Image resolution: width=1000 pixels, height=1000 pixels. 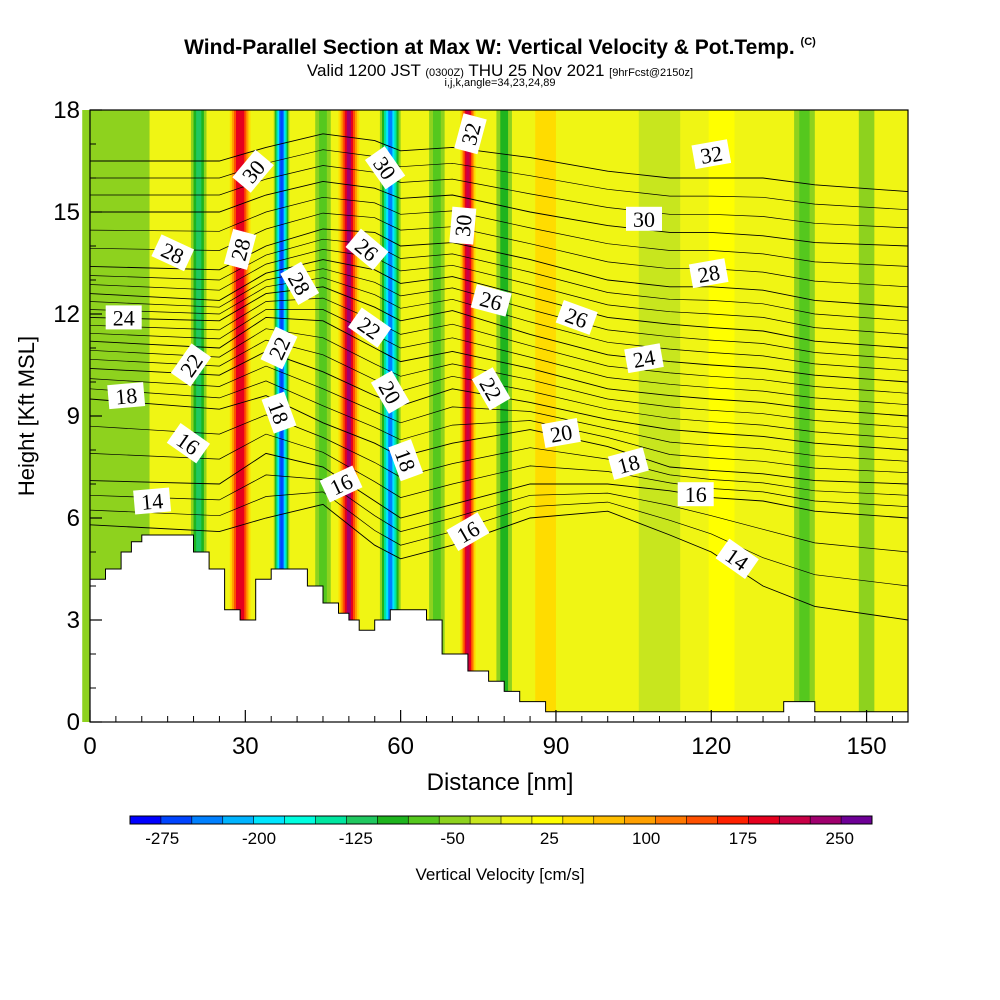 I want to click on y-tick-label: 15, so click(x=66, y=212).